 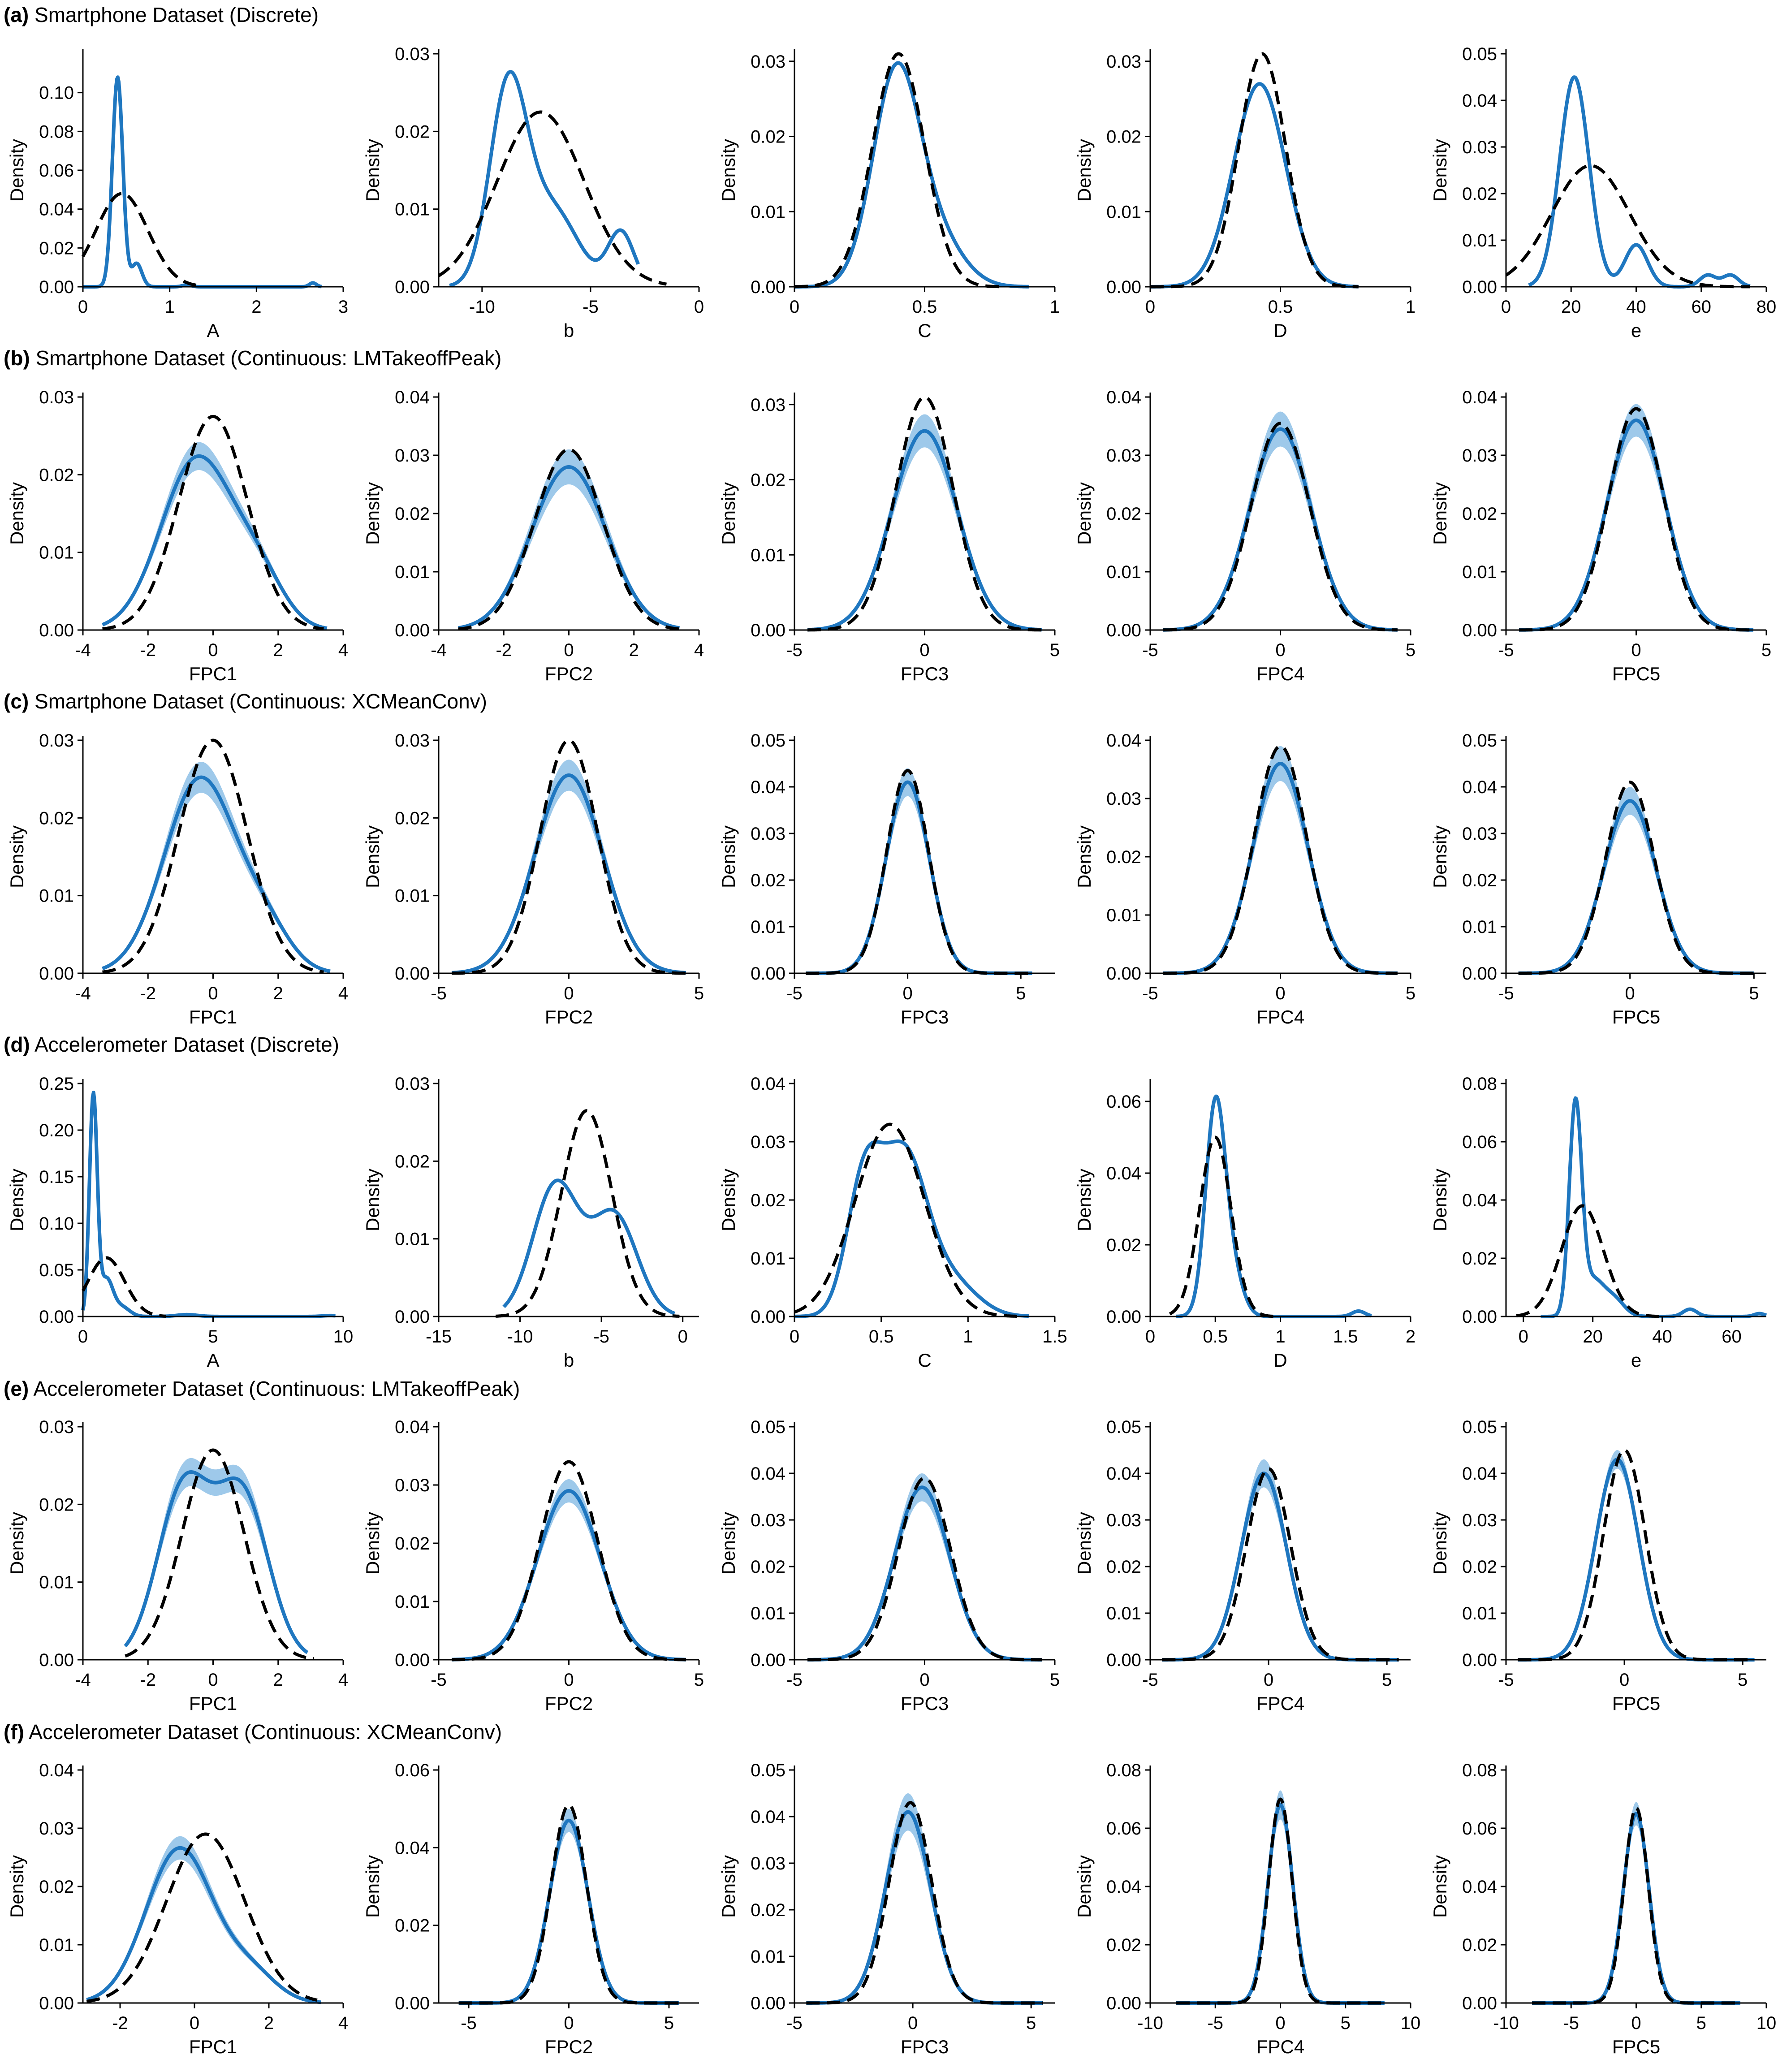 What do you see at coordinates (1636, 673) in the screenshot?
I see `x-axis-label: FPC5` at bounding box center [1636, 673].